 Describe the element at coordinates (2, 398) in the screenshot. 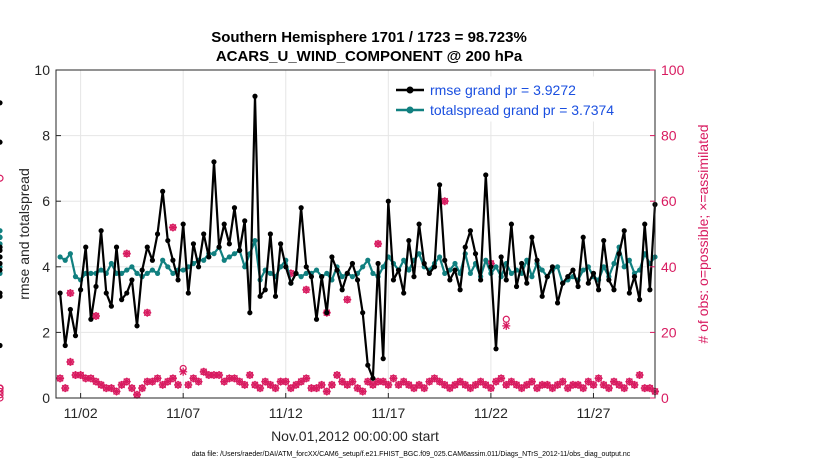

I see `obs-possible-marker` at that location.